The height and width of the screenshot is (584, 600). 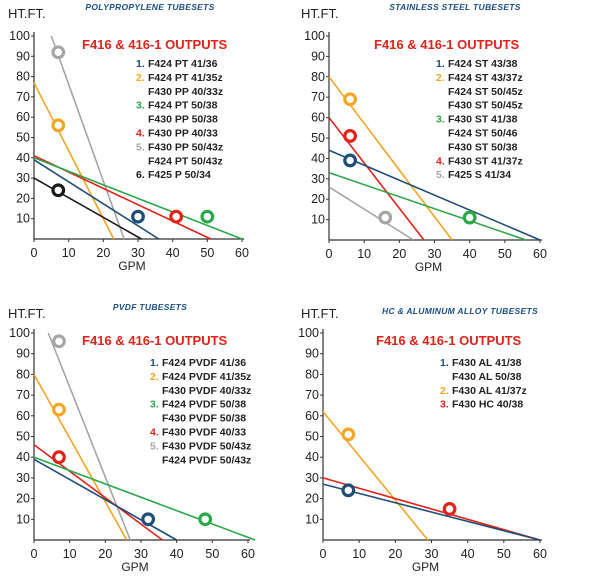 What do you see at coordinates (489, 391) in the screenshot?
I see `legend-entry: F430 AL 41/37z` at bounding box center [489, 391].